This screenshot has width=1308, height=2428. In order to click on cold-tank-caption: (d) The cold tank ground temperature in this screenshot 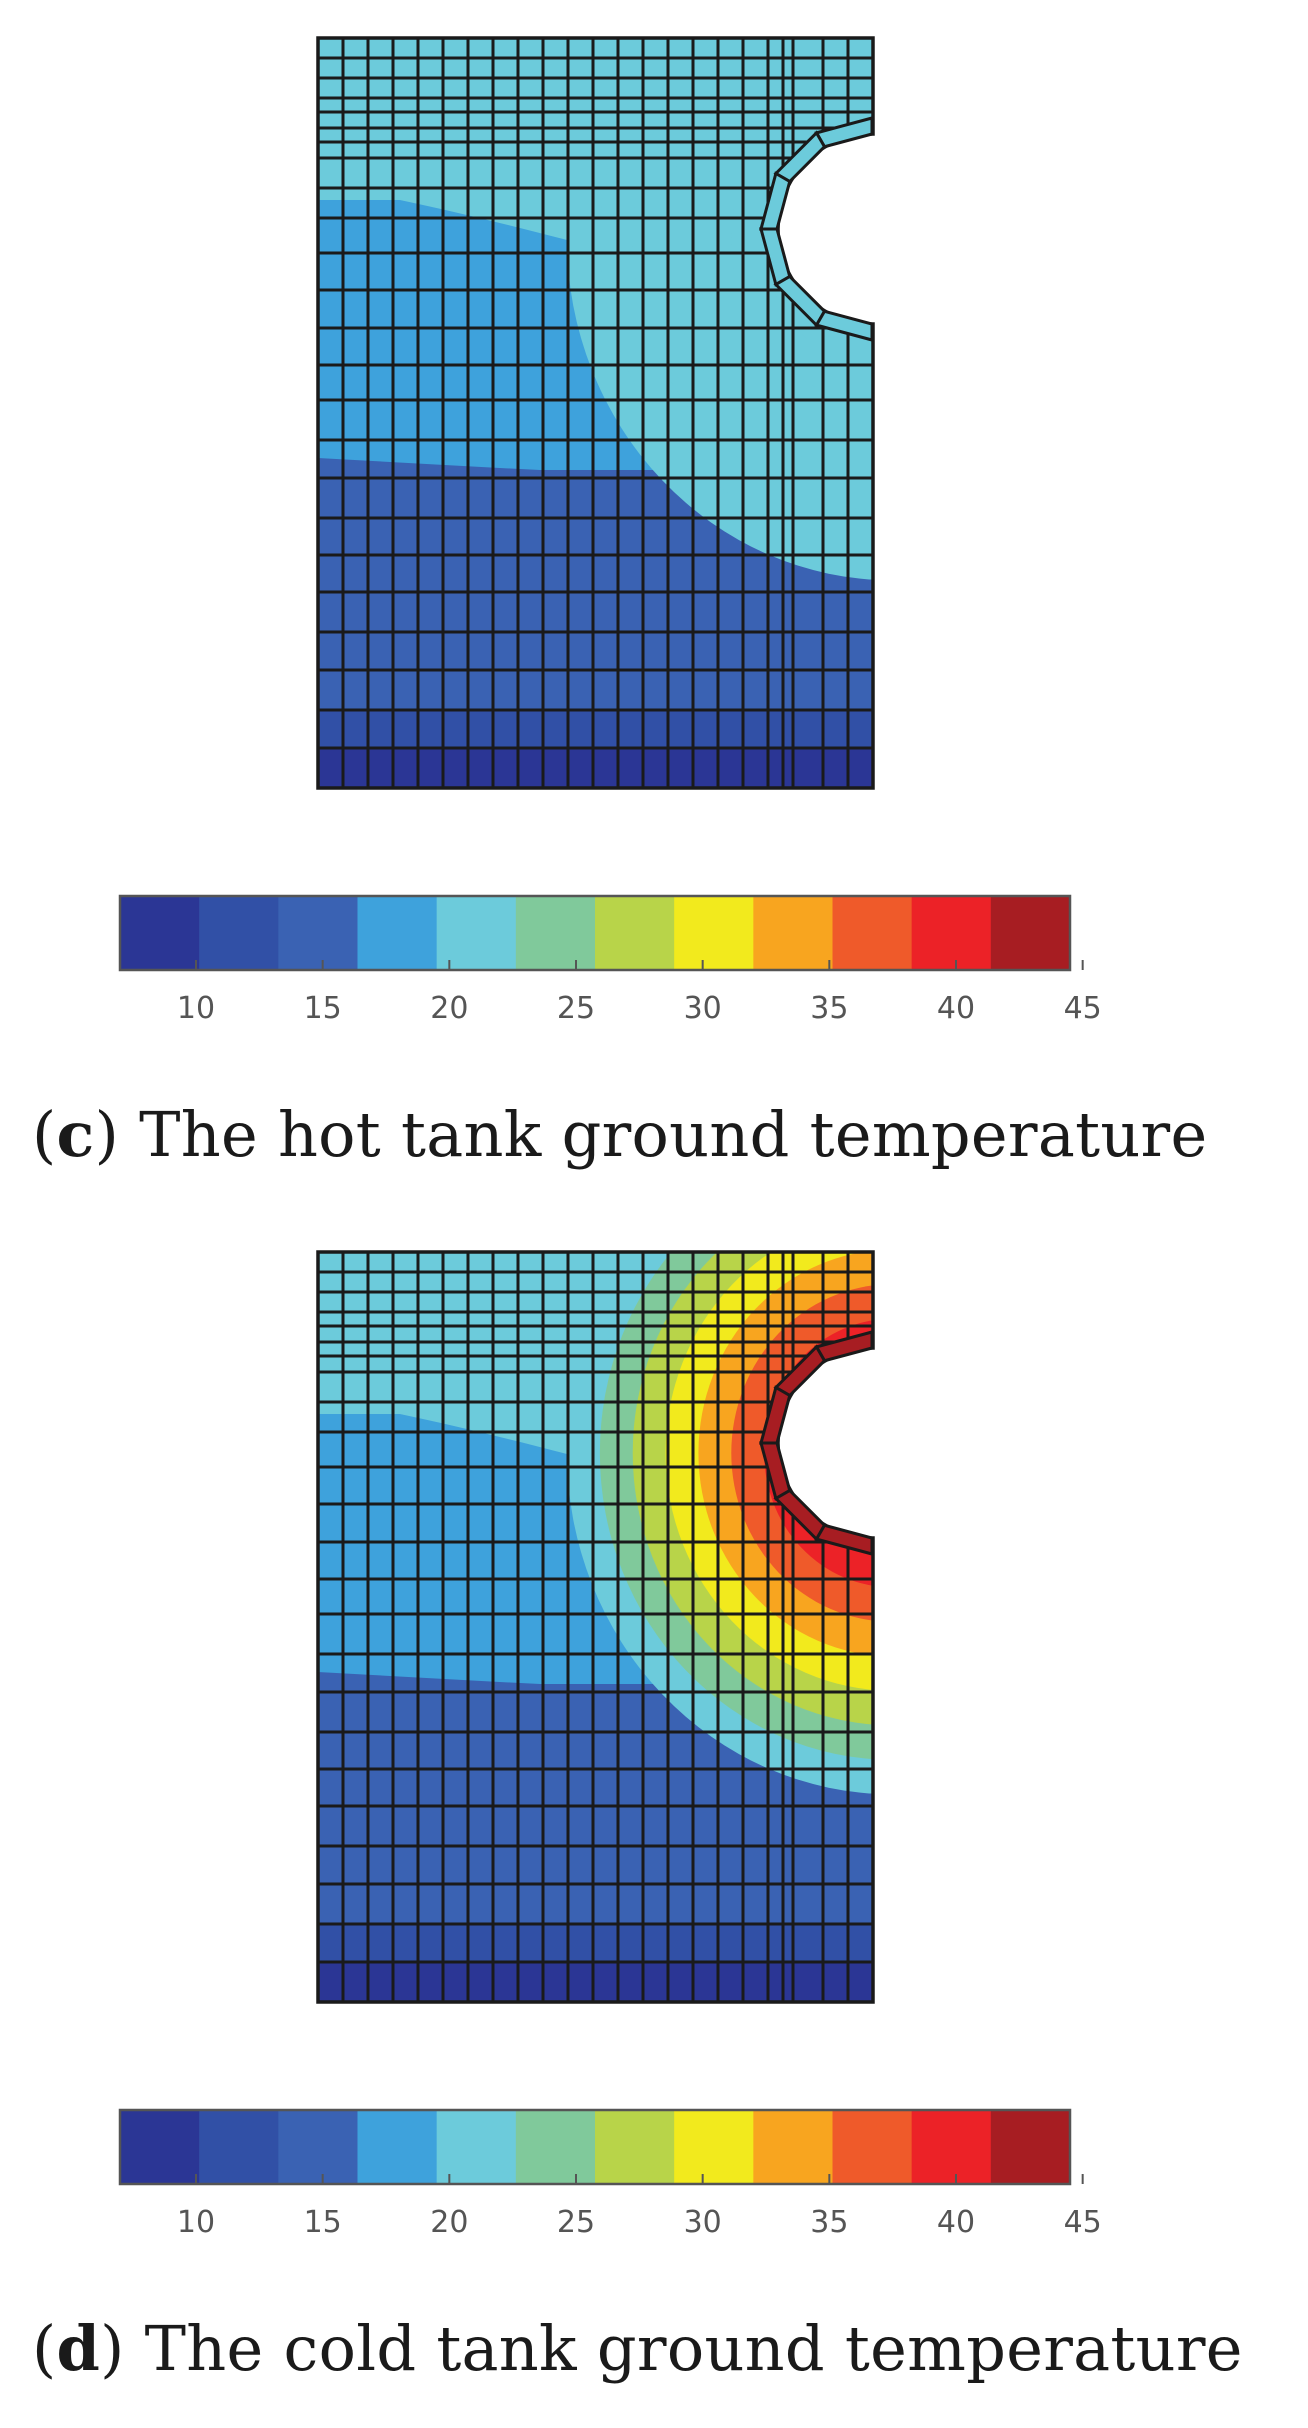, I will do `click(637, 2348)`.